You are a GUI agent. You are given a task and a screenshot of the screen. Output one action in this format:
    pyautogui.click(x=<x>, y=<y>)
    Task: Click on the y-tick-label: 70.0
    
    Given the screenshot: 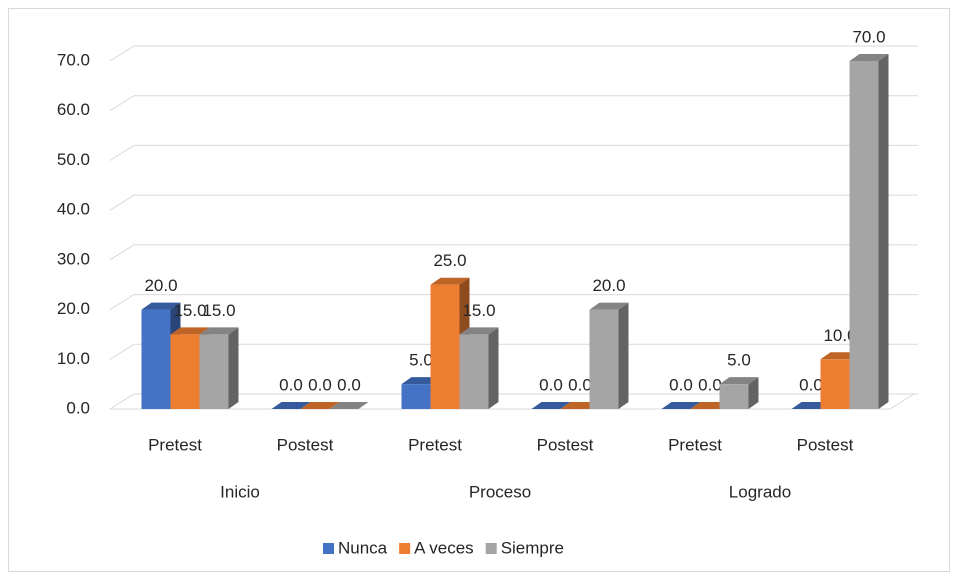 What is the action you would take?
    pyautogui.click(x=73, y=59)
    